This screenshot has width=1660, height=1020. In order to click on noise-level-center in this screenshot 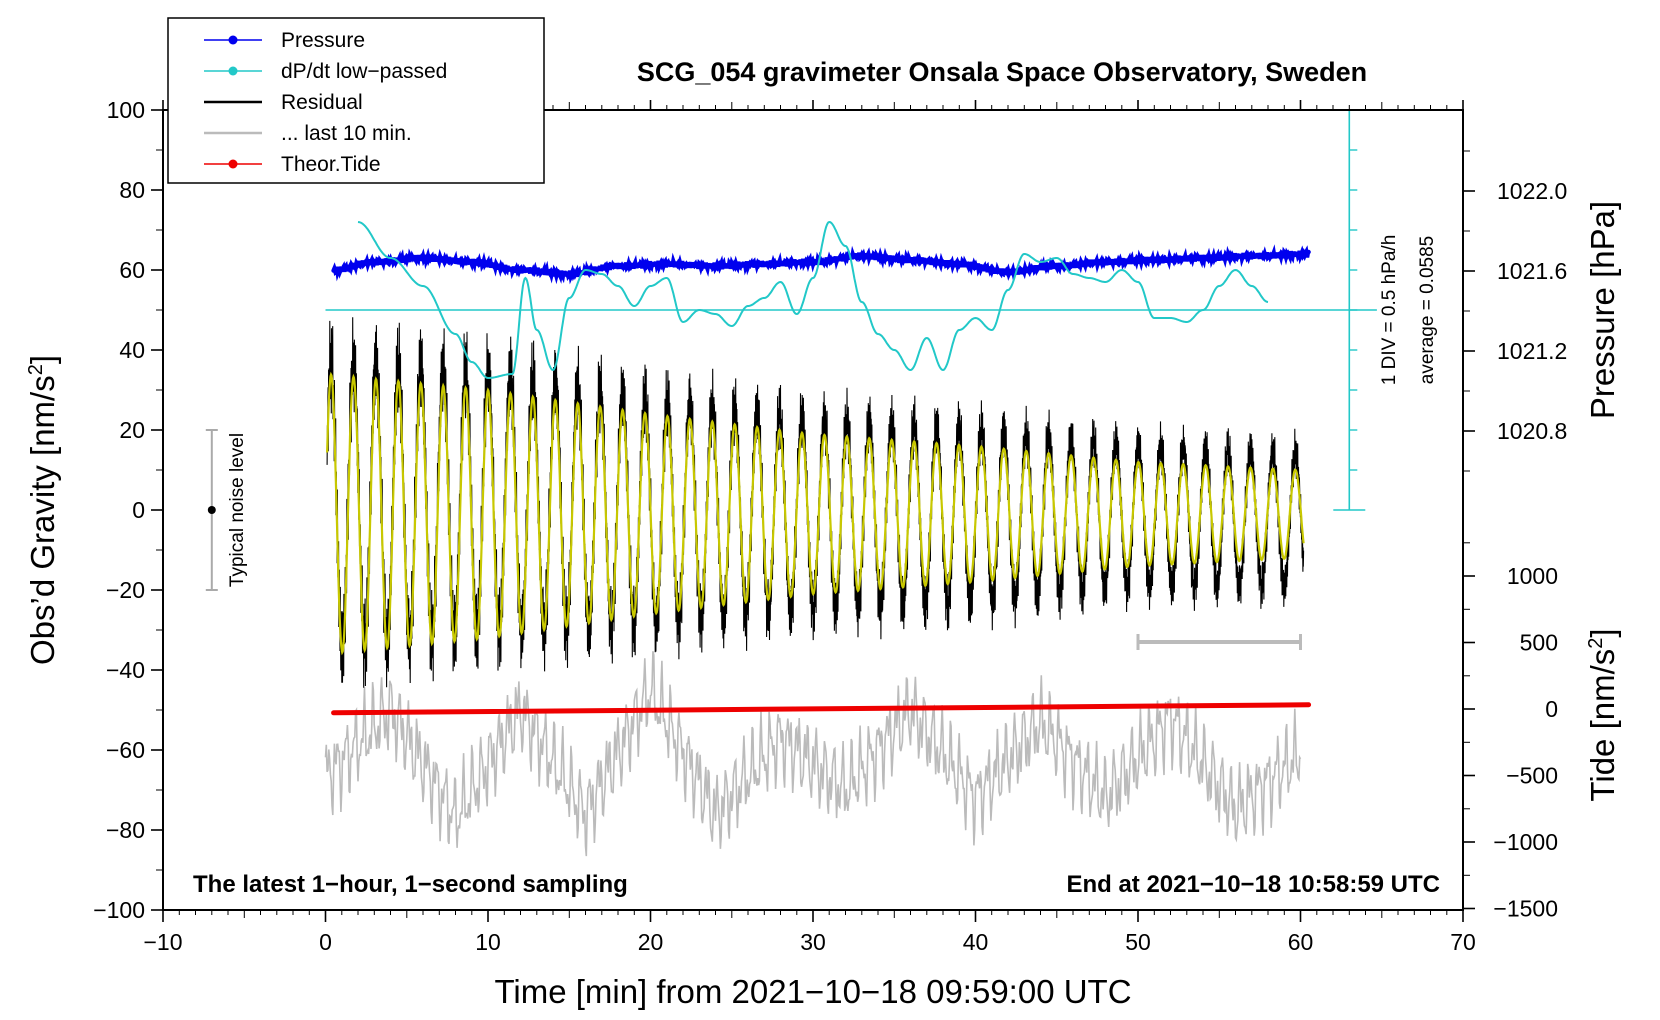, I will do `click(211, 510)`.